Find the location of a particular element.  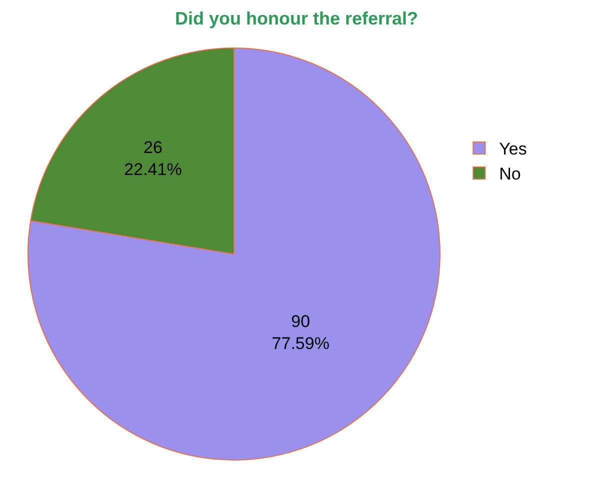

data-label: 90 77.59% is located at coordinates (301, 333).